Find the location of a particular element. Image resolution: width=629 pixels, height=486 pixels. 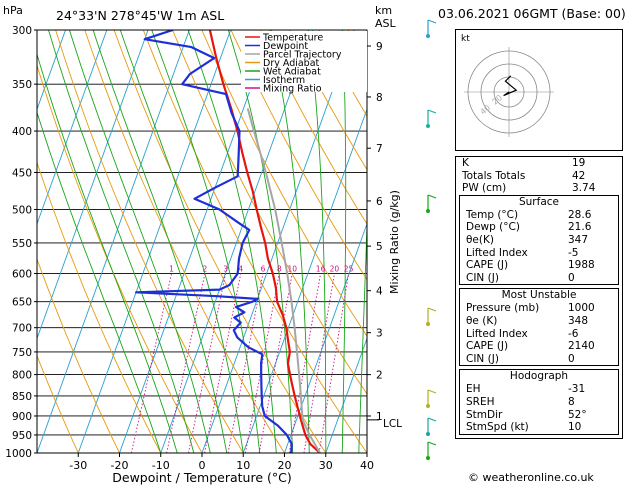

stat-value: -31 is located at coordinates (577, 389).